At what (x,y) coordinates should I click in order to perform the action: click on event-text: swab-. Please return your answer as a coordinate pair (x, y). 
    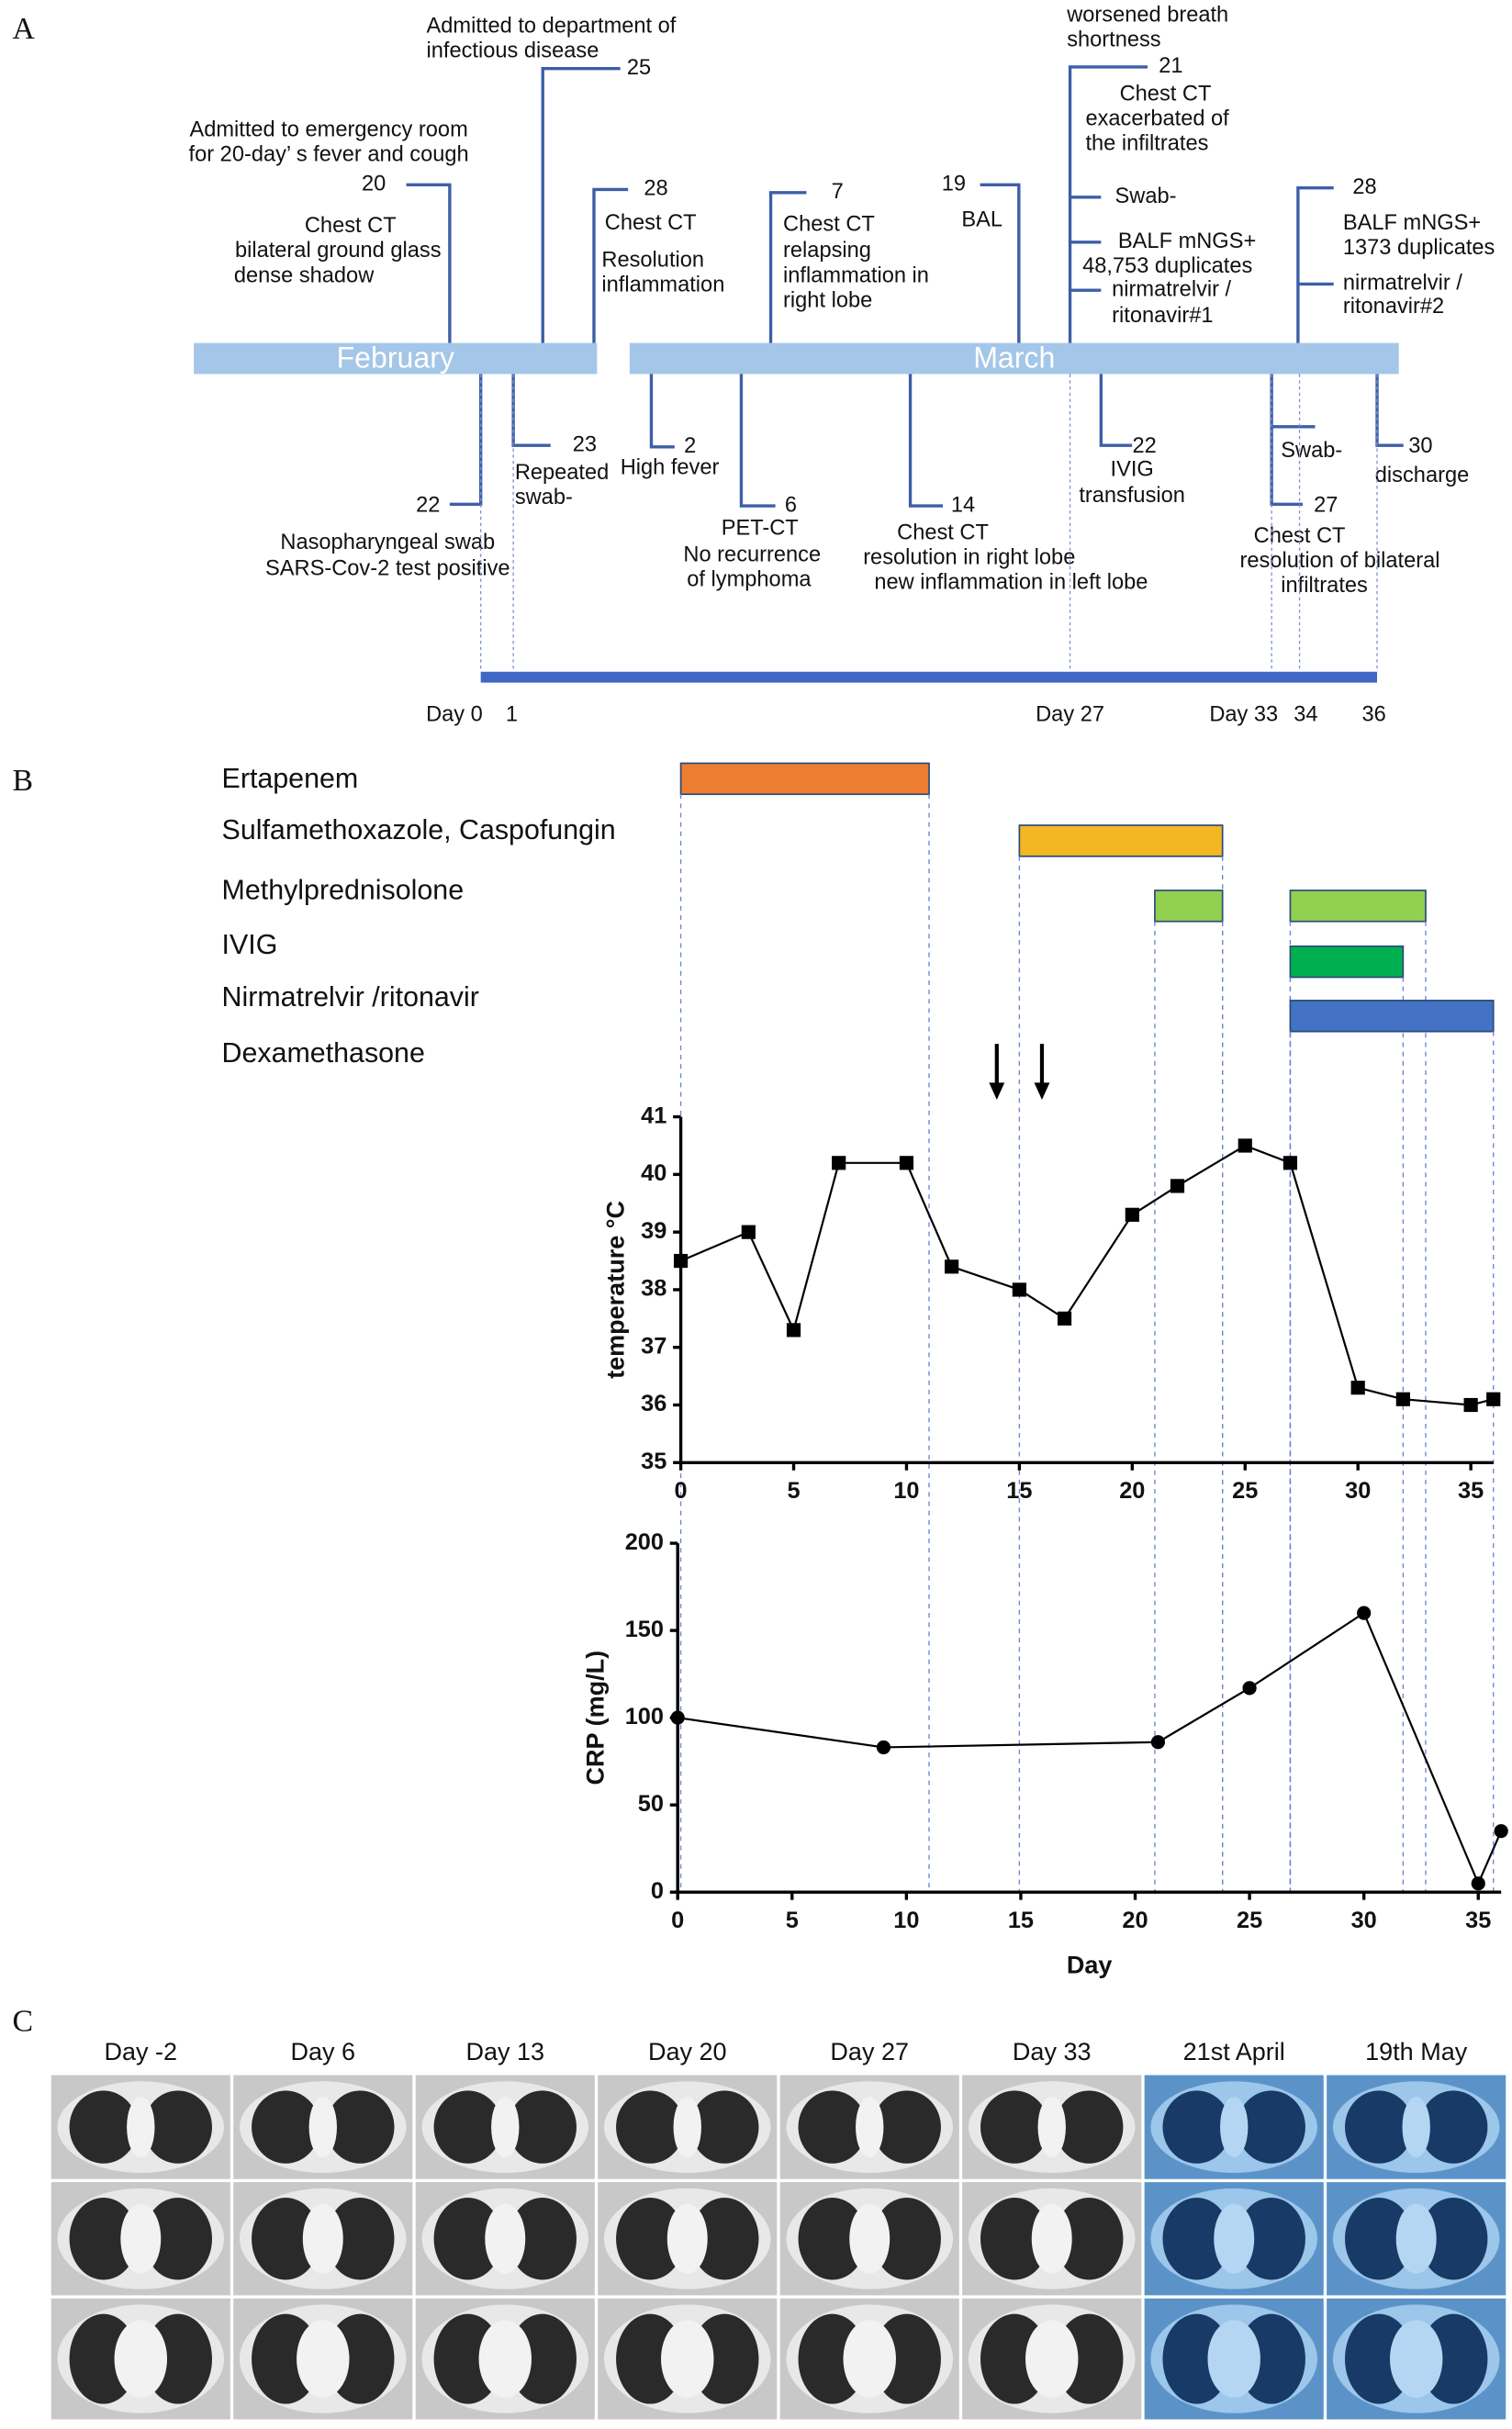
    Looking at the image, I should click on (544, 497).